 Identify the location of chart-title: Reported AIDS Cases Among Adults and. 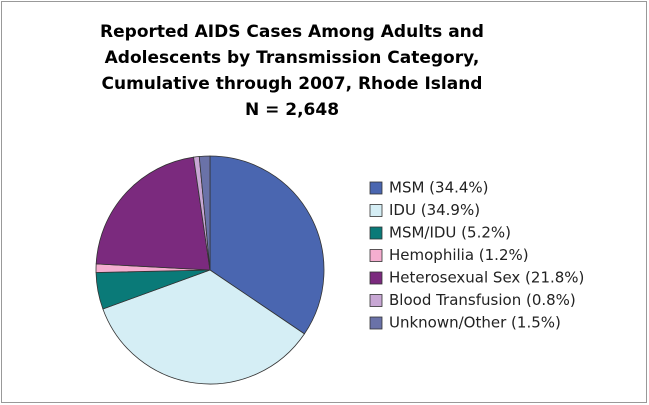
(292, 32).